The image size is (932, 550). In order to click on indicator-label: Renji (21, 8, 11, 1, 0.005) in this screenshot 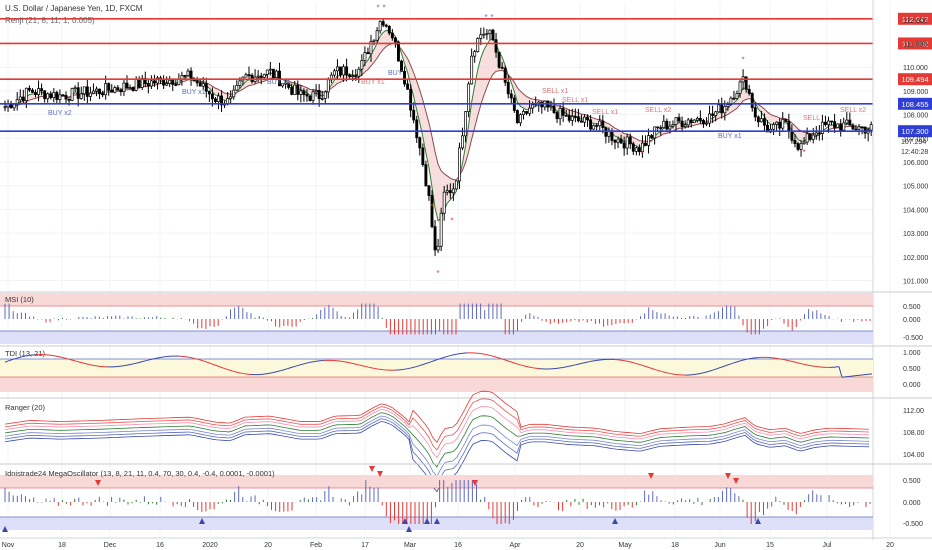, I will do `click(50, 20)`.